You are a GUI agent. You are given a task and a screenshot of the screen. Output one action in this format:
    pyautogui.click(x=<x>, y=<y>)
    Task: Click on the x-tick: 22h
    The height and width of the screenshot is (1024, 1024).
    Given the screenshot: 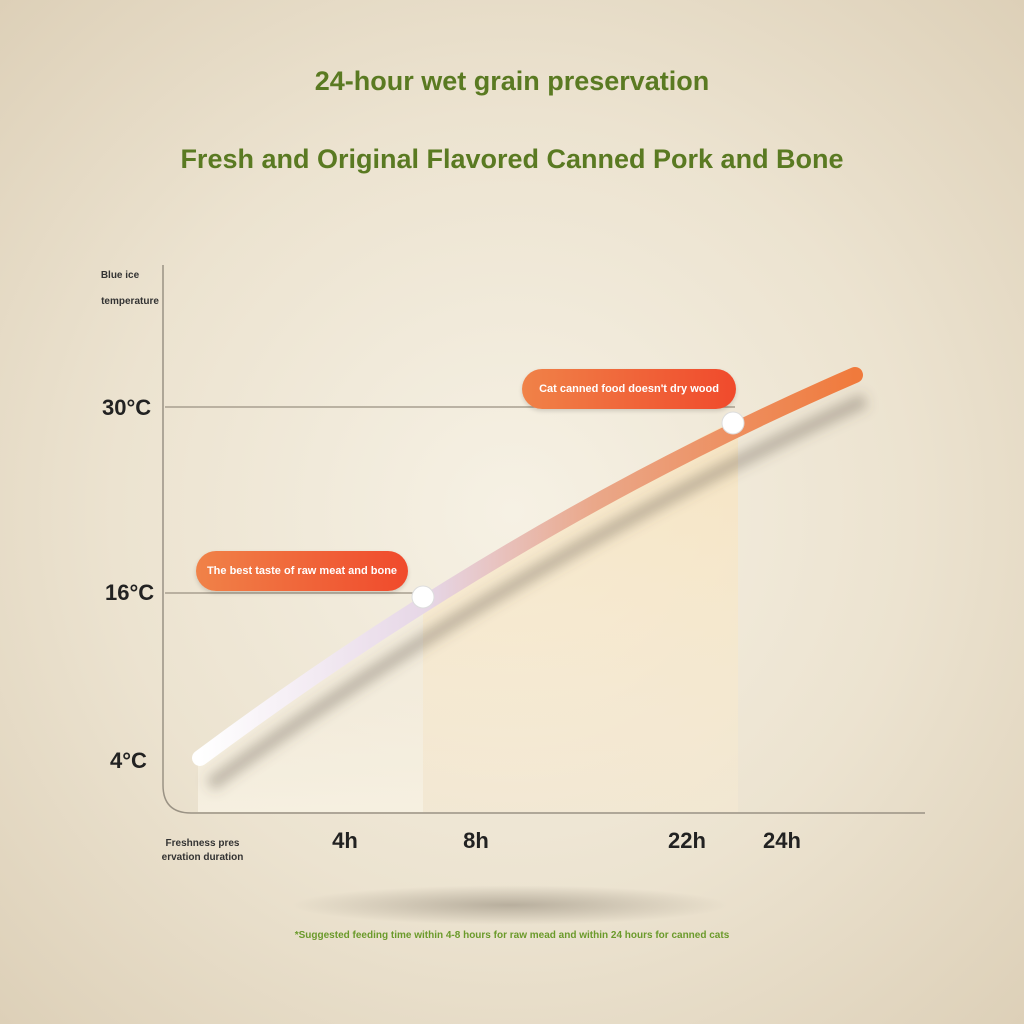 What is the action you would take?
    pyautogui.click(x=687, y=840)
    